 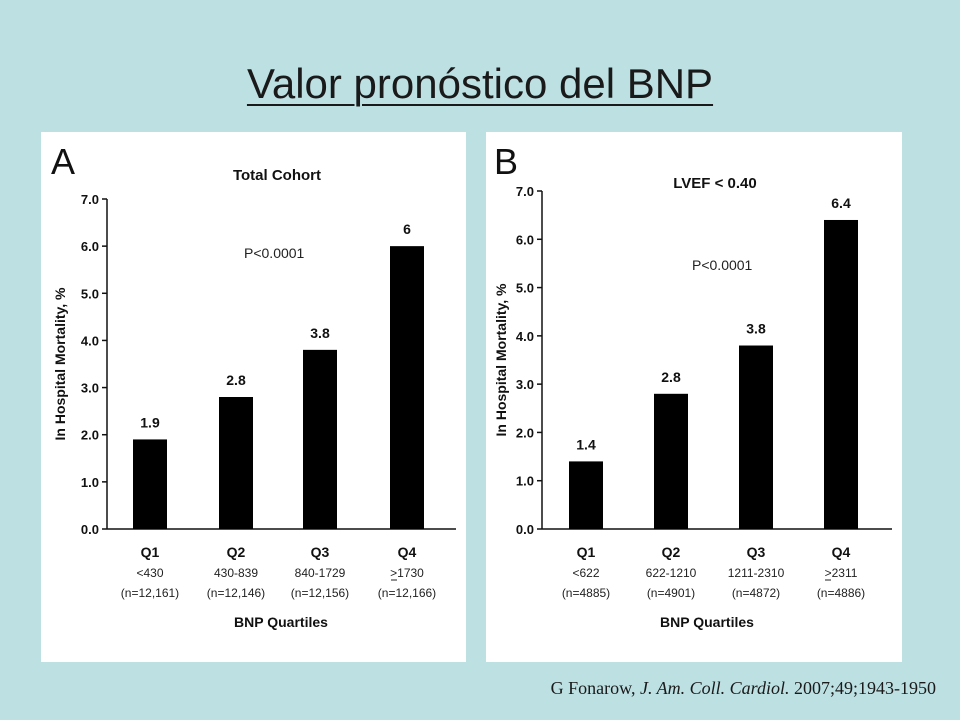 What do you see at coordinates (671, 573) in the screenshot?
I see `quartile-range: 622-1210` at bounding box center [671, 573].